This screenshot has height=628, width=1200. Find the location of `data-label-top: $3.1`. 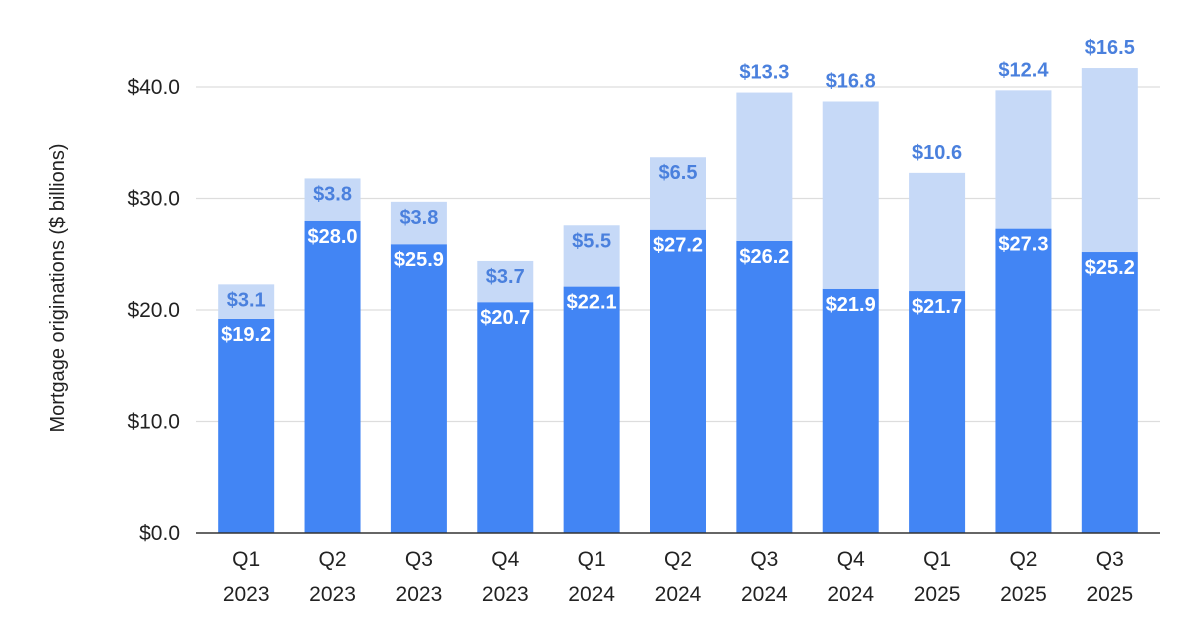

data-label-top: $3.1 is located at coordinates (246, 300).